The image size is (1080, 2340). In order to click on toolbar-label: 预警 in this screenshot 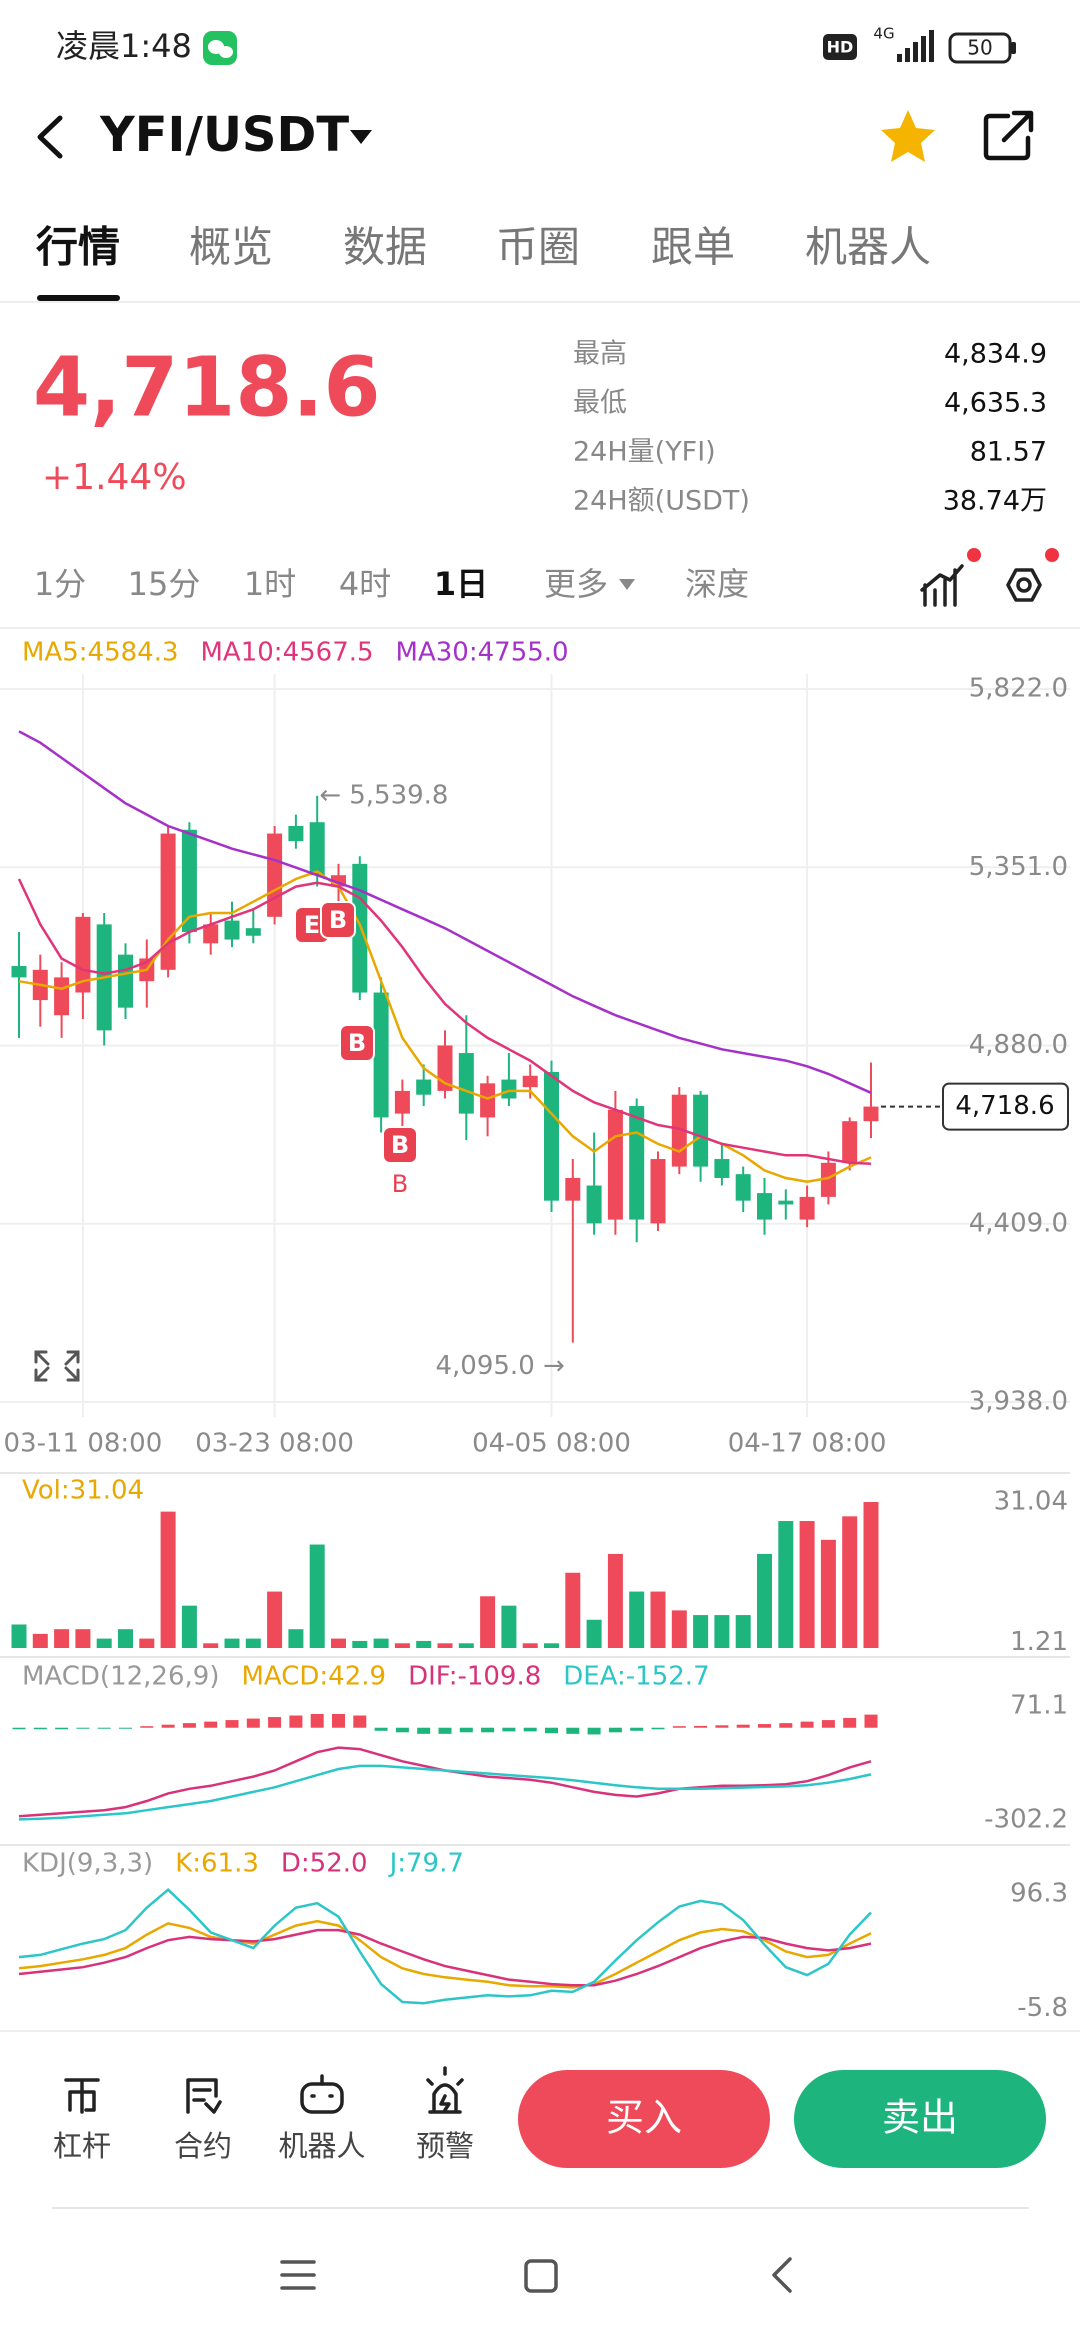, I will do `click(445, 2146)`.